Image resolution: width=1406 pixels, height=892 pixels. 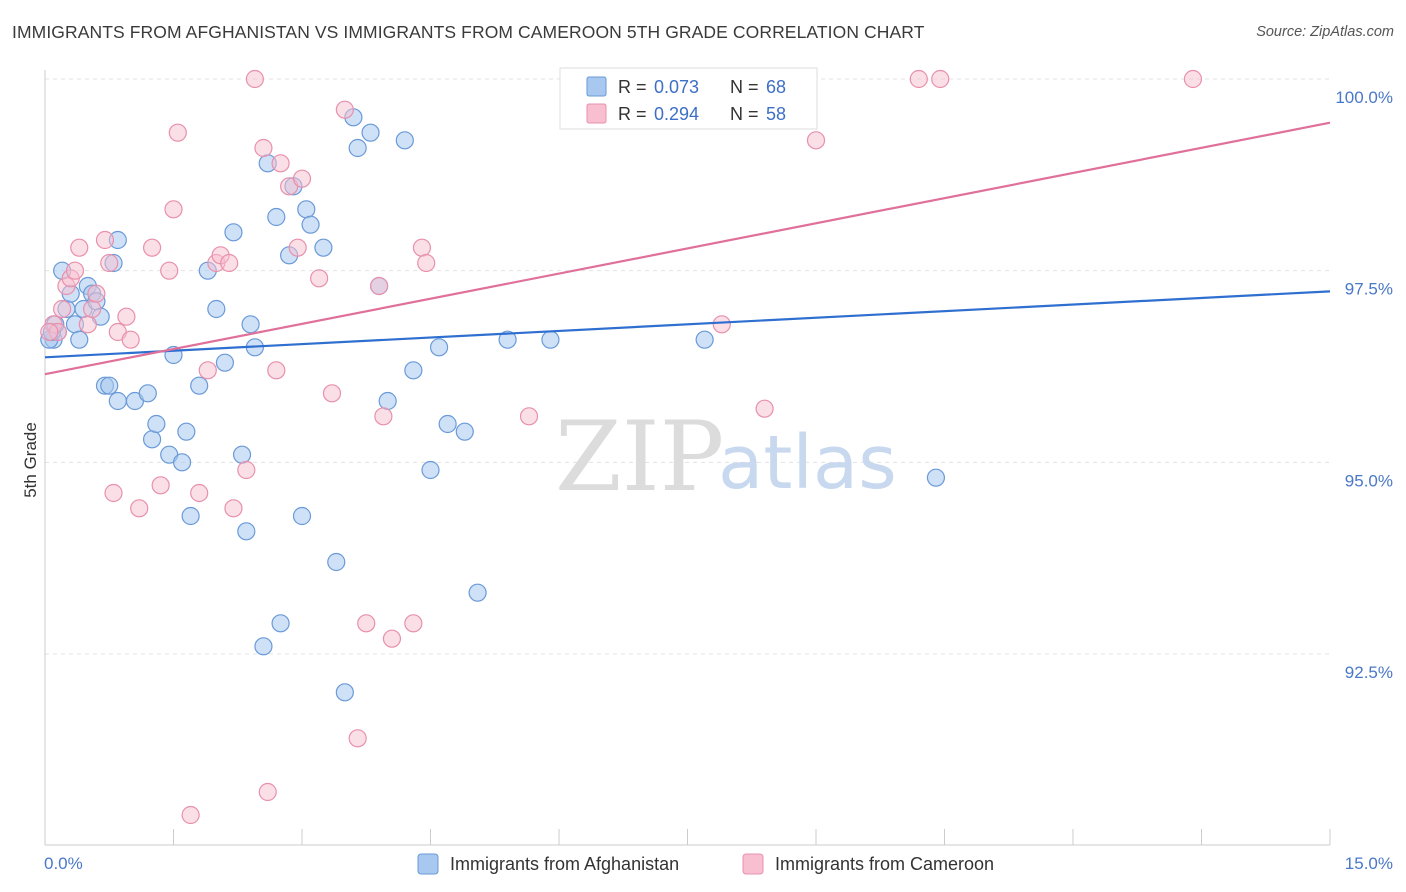 I want to click on legend-swatch-cameroon, so click(x=596, y=113).